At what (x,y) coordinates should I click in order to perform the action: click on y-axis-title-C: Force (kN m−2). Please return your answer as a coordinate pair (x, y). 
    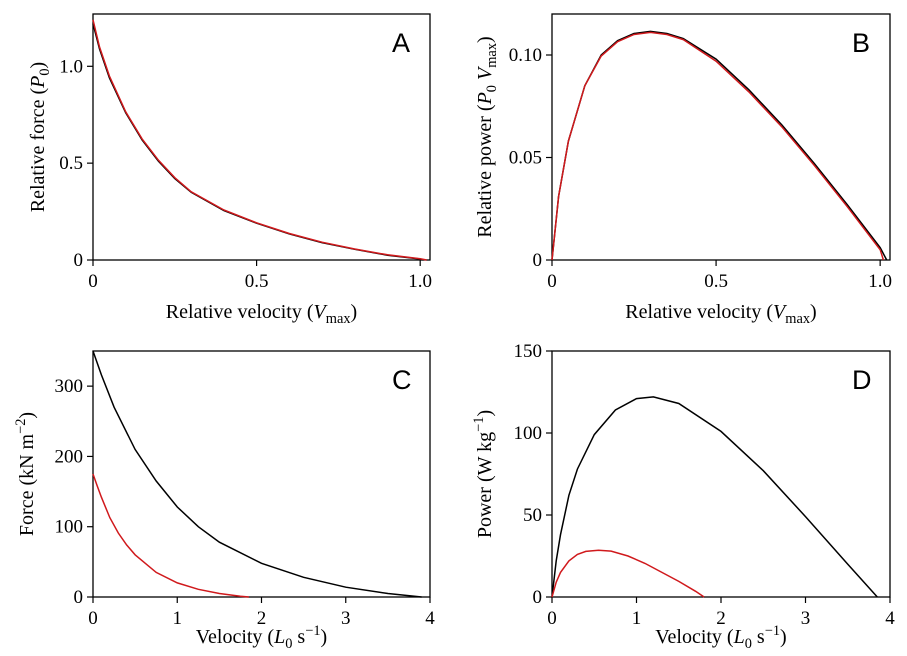
    Looking at the image, I should click on (25, 474).